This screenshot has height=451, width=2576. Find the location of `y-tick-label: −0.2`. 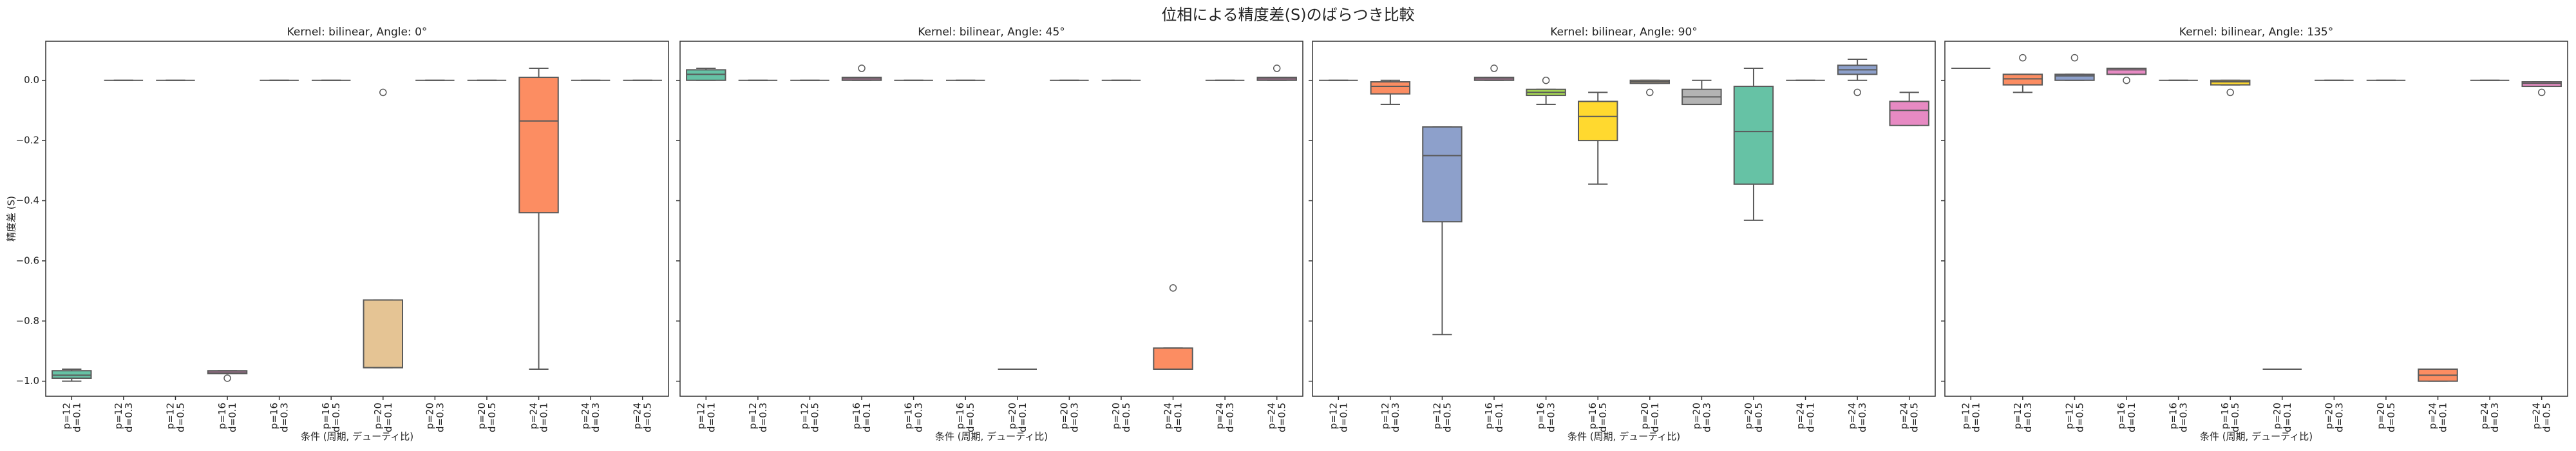

y-tick-label: −0.2 is located at coordinates (28, 140).